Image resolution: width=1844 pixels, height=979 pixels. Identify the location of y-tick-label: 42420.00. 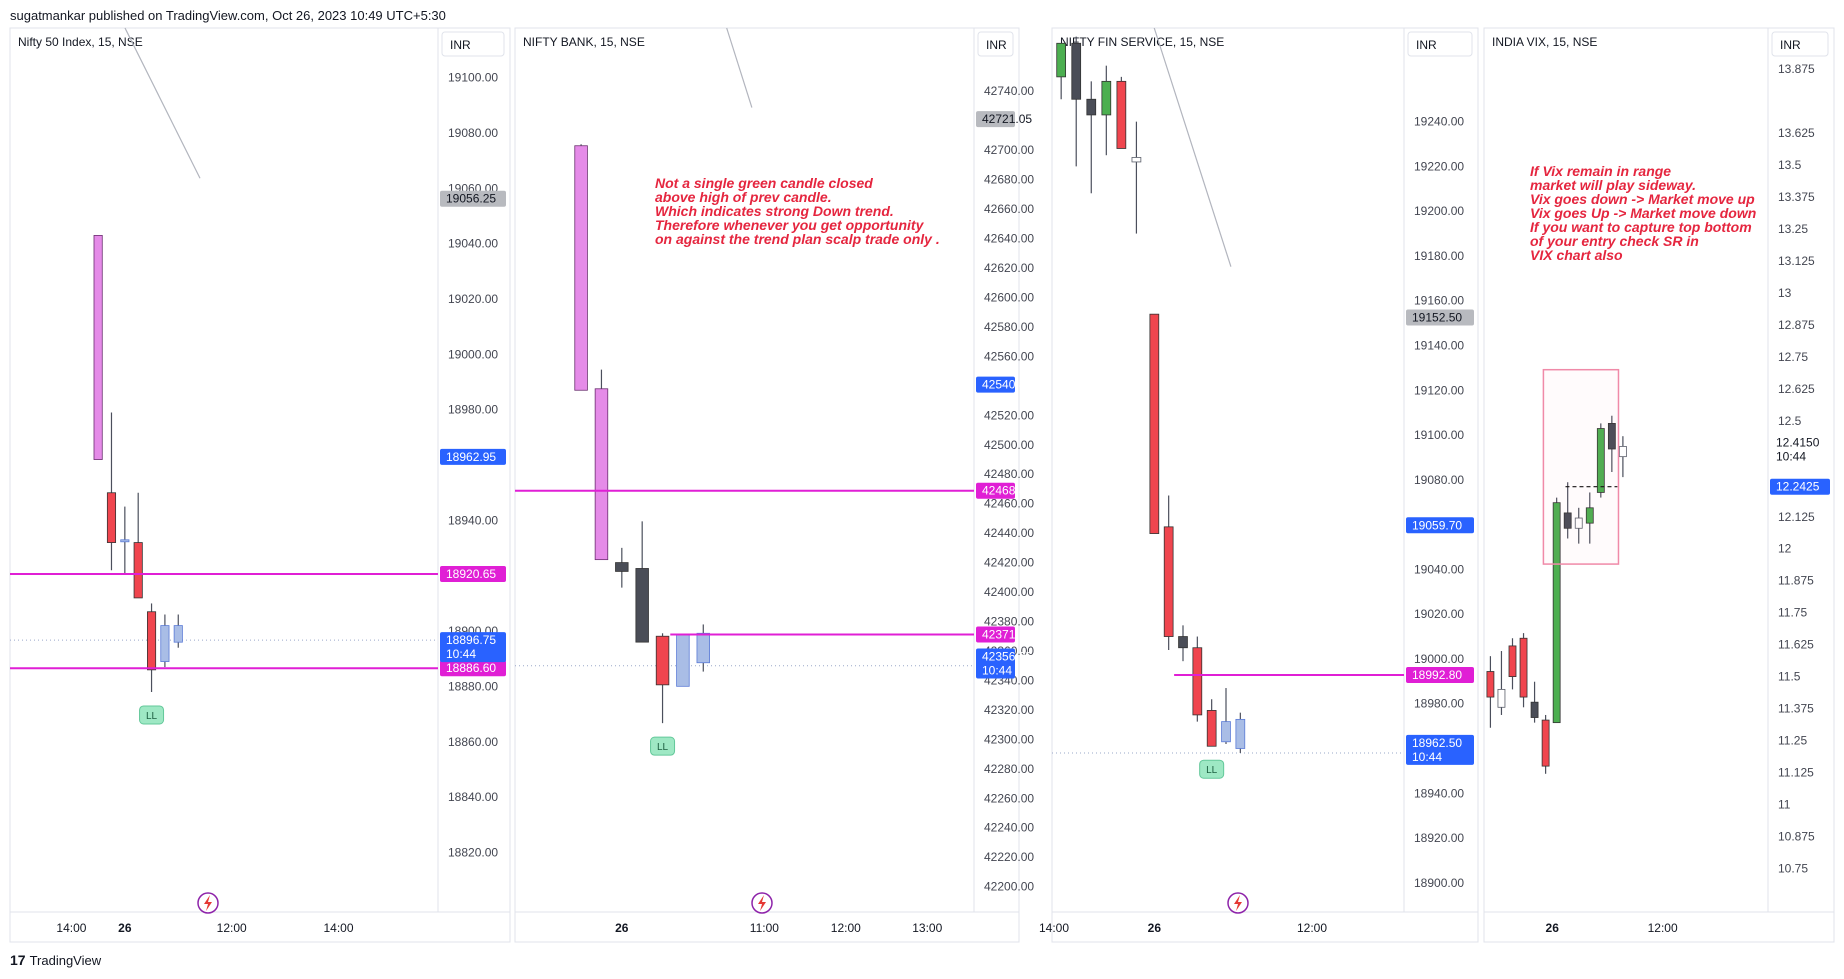
(1009, 563).